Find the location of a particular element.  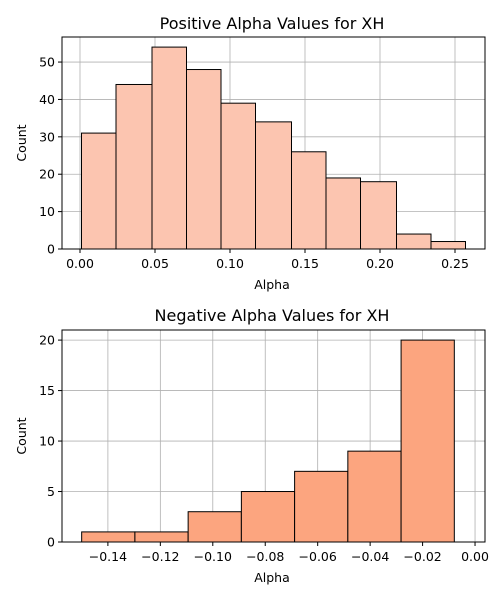

x-tick-label: 0.10 is located at coordinates (230, 263).